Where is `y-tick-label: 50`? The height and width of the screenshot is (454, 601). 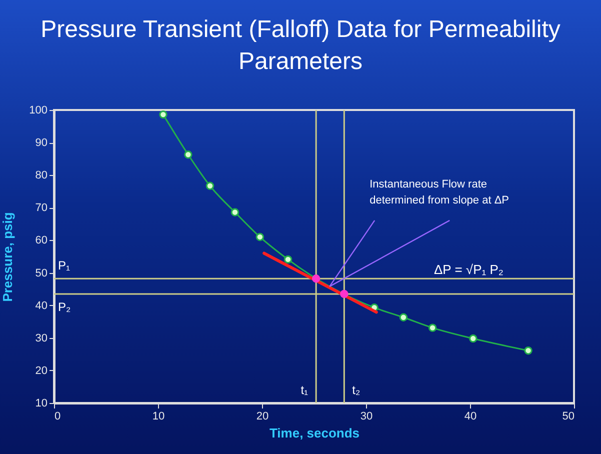
y-tick-label: 50 is located at coordinates (41, 273).